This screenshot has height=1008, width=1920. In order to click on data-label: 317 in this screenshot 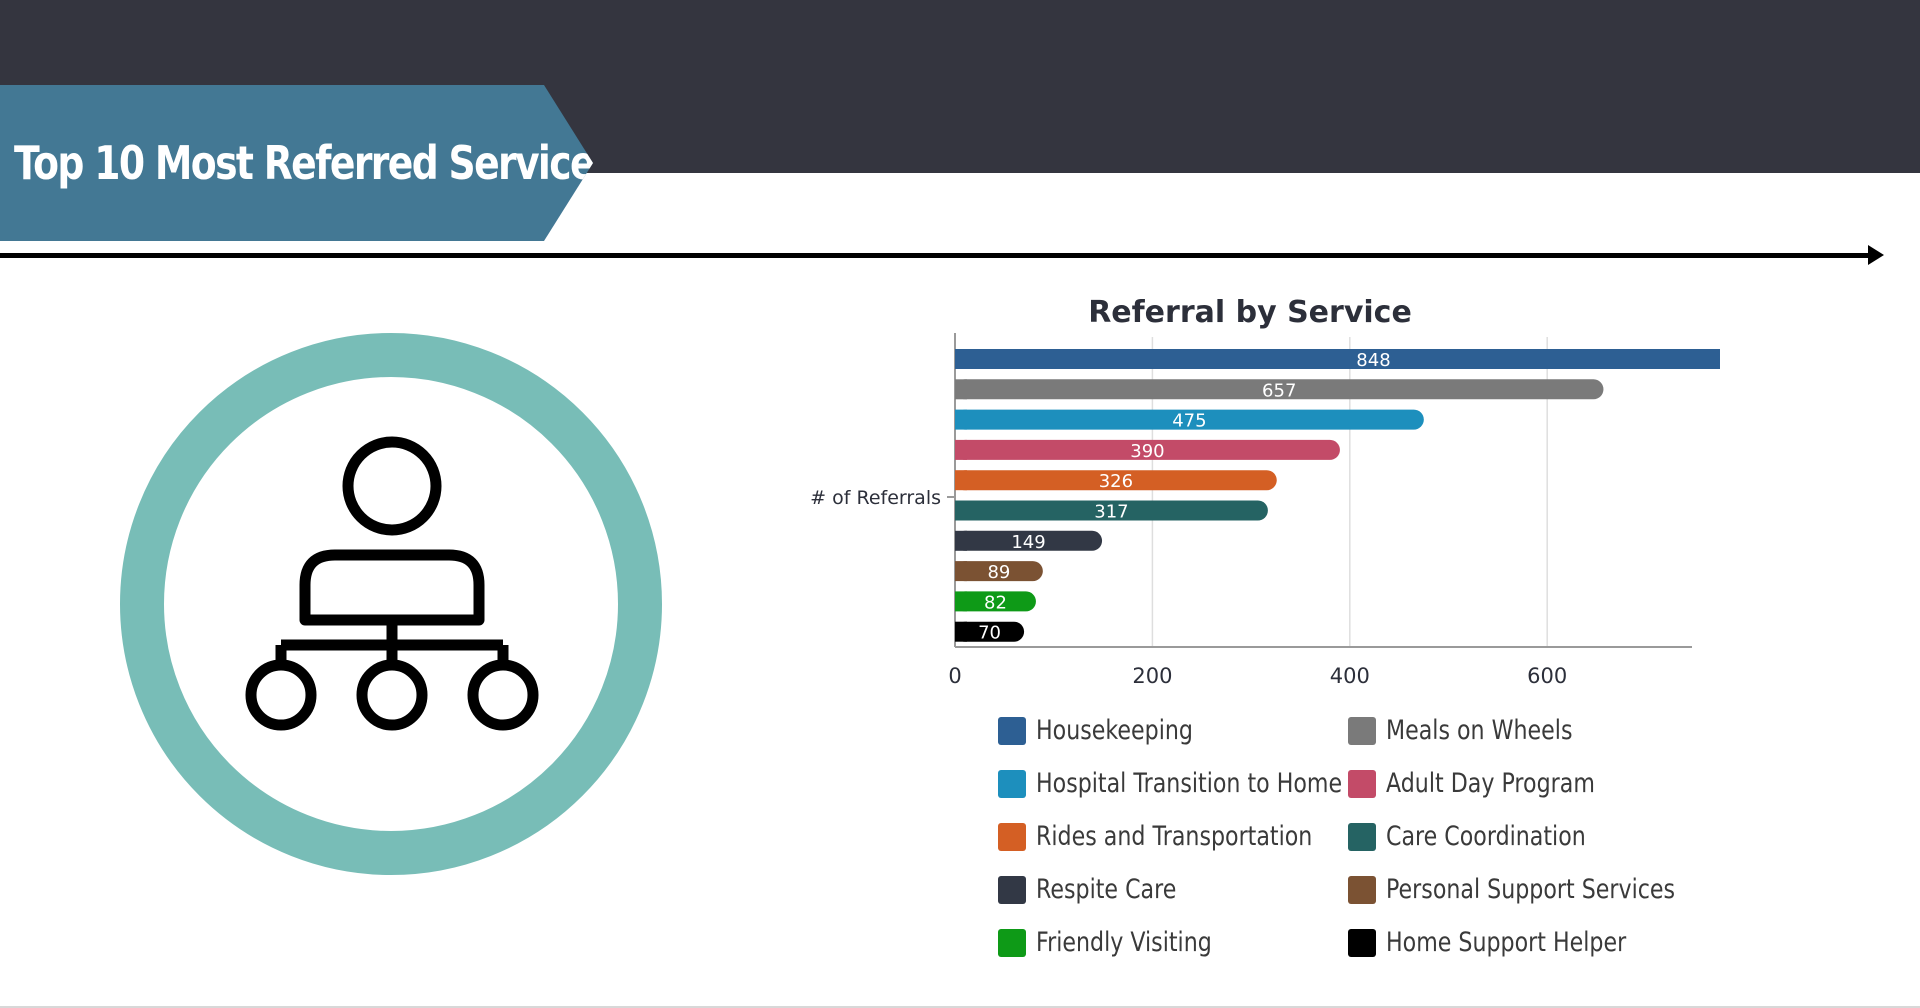, I will do `click(1111, 512)`.